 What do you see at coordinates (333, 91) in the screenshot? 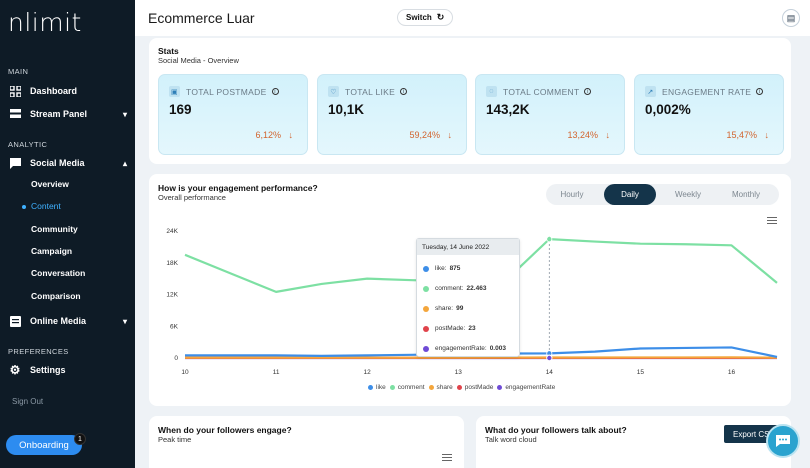
I see `like-icon: ♡` at bounding box center [333, 91].